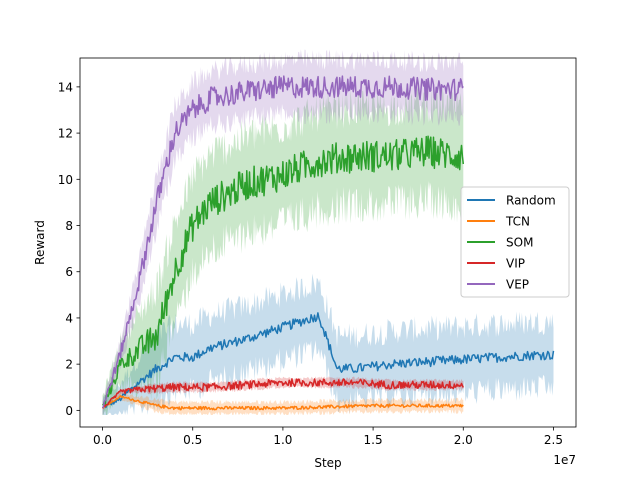 Image resolution: width=640 pixels, height=480 pixels. I want to click on x-axis-ticks: 0.0 0.5 1.0 1.5 2.0 2.5, so click(328, 437).